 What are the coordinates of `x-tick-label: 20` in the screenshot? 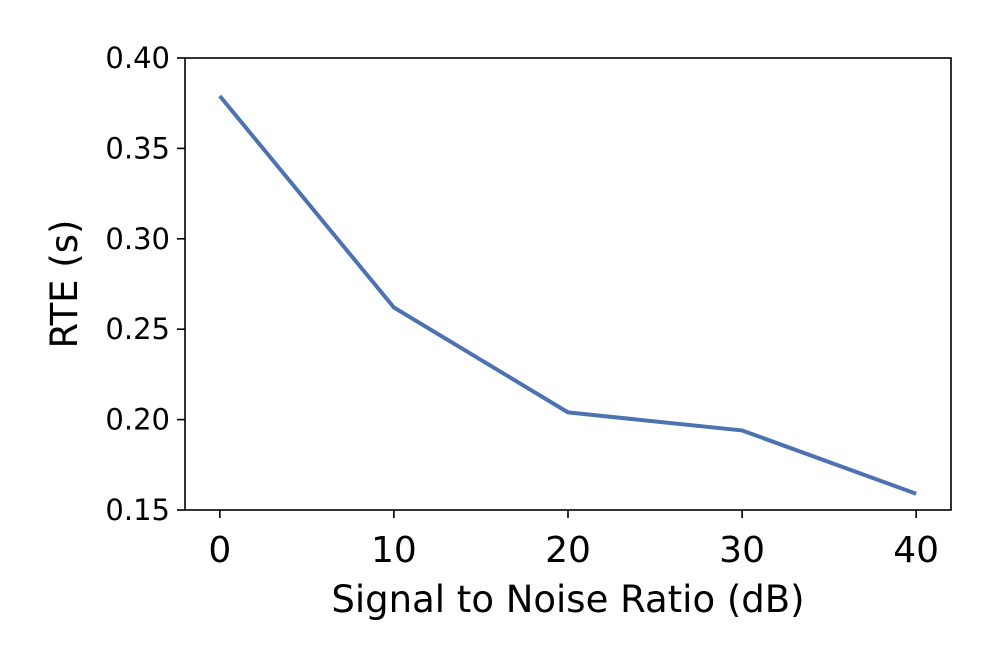 It's located at (568, 550).